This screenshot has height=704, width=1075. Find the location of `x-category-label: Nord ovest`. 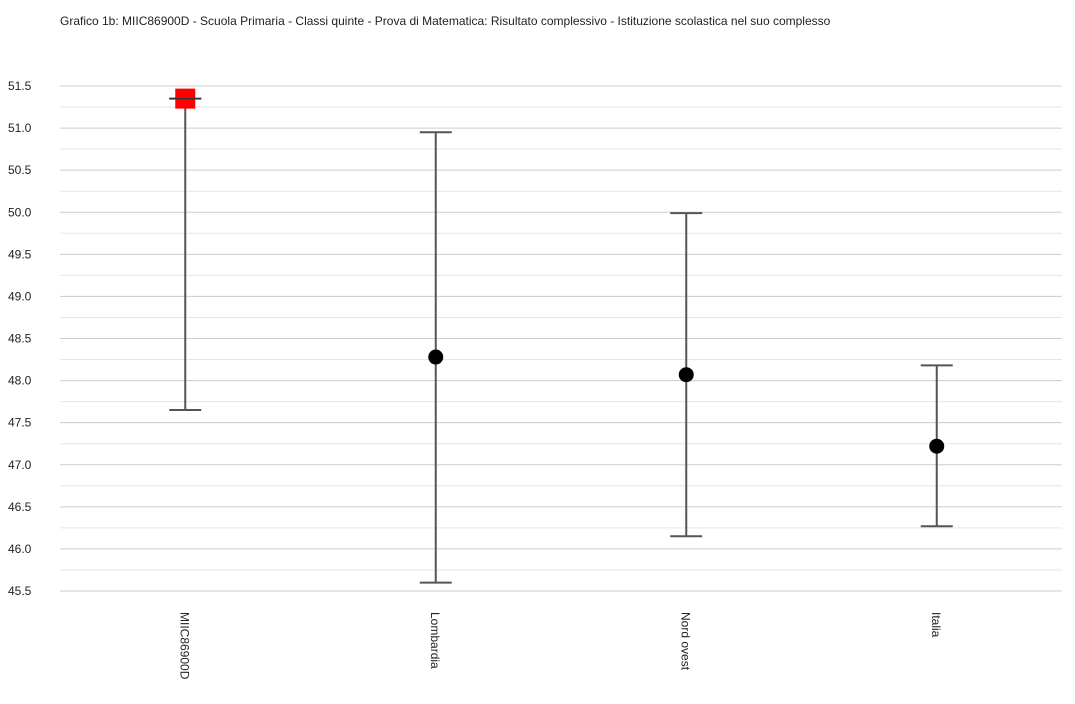

x-category-label: Nord ovest is located at coordinates (685, 641).